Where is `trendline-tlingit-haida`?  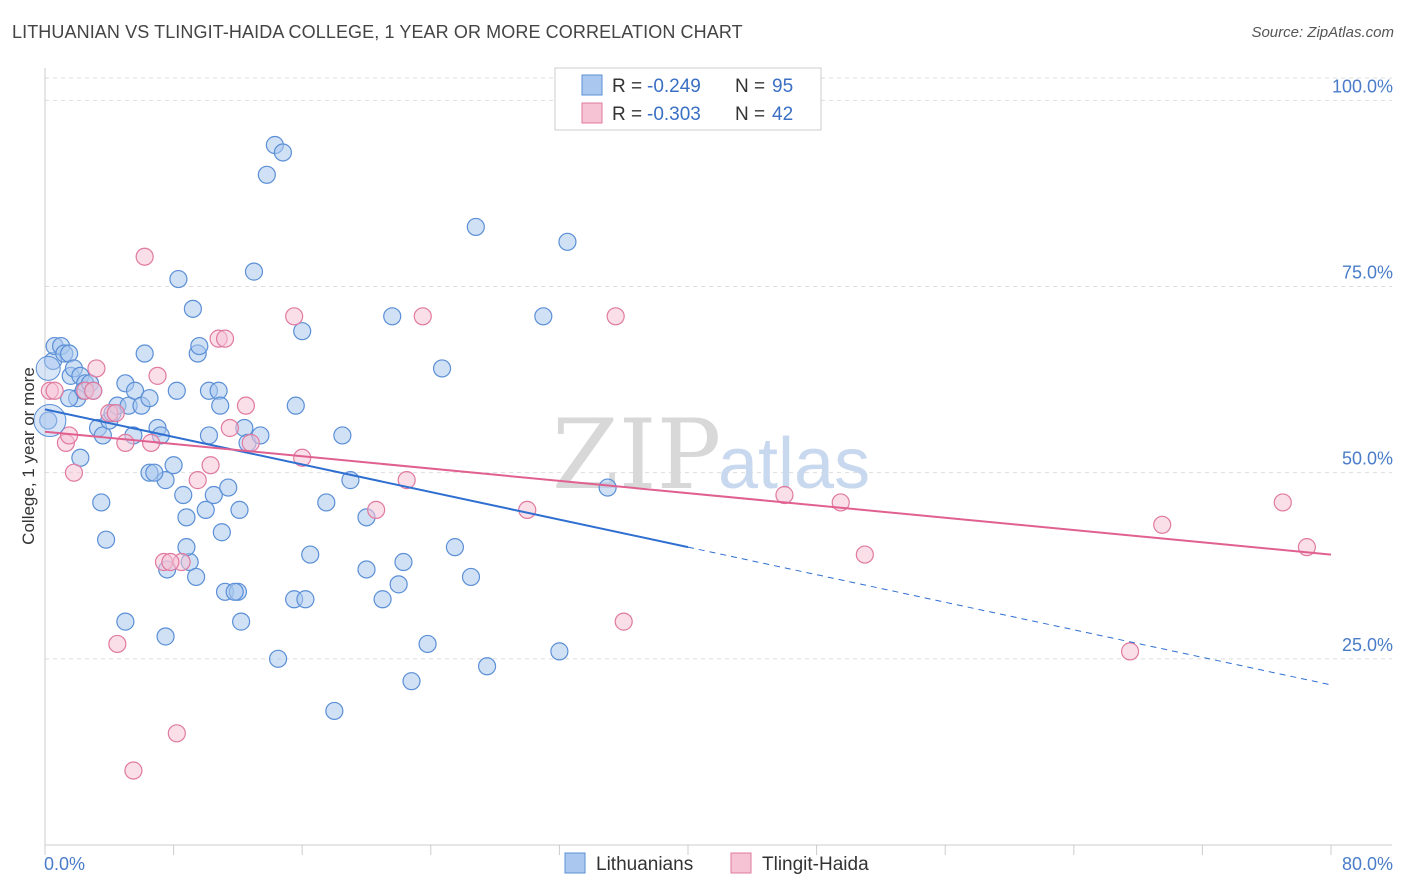
trendline-tlingit-haida is located at coordinates (688, 493).